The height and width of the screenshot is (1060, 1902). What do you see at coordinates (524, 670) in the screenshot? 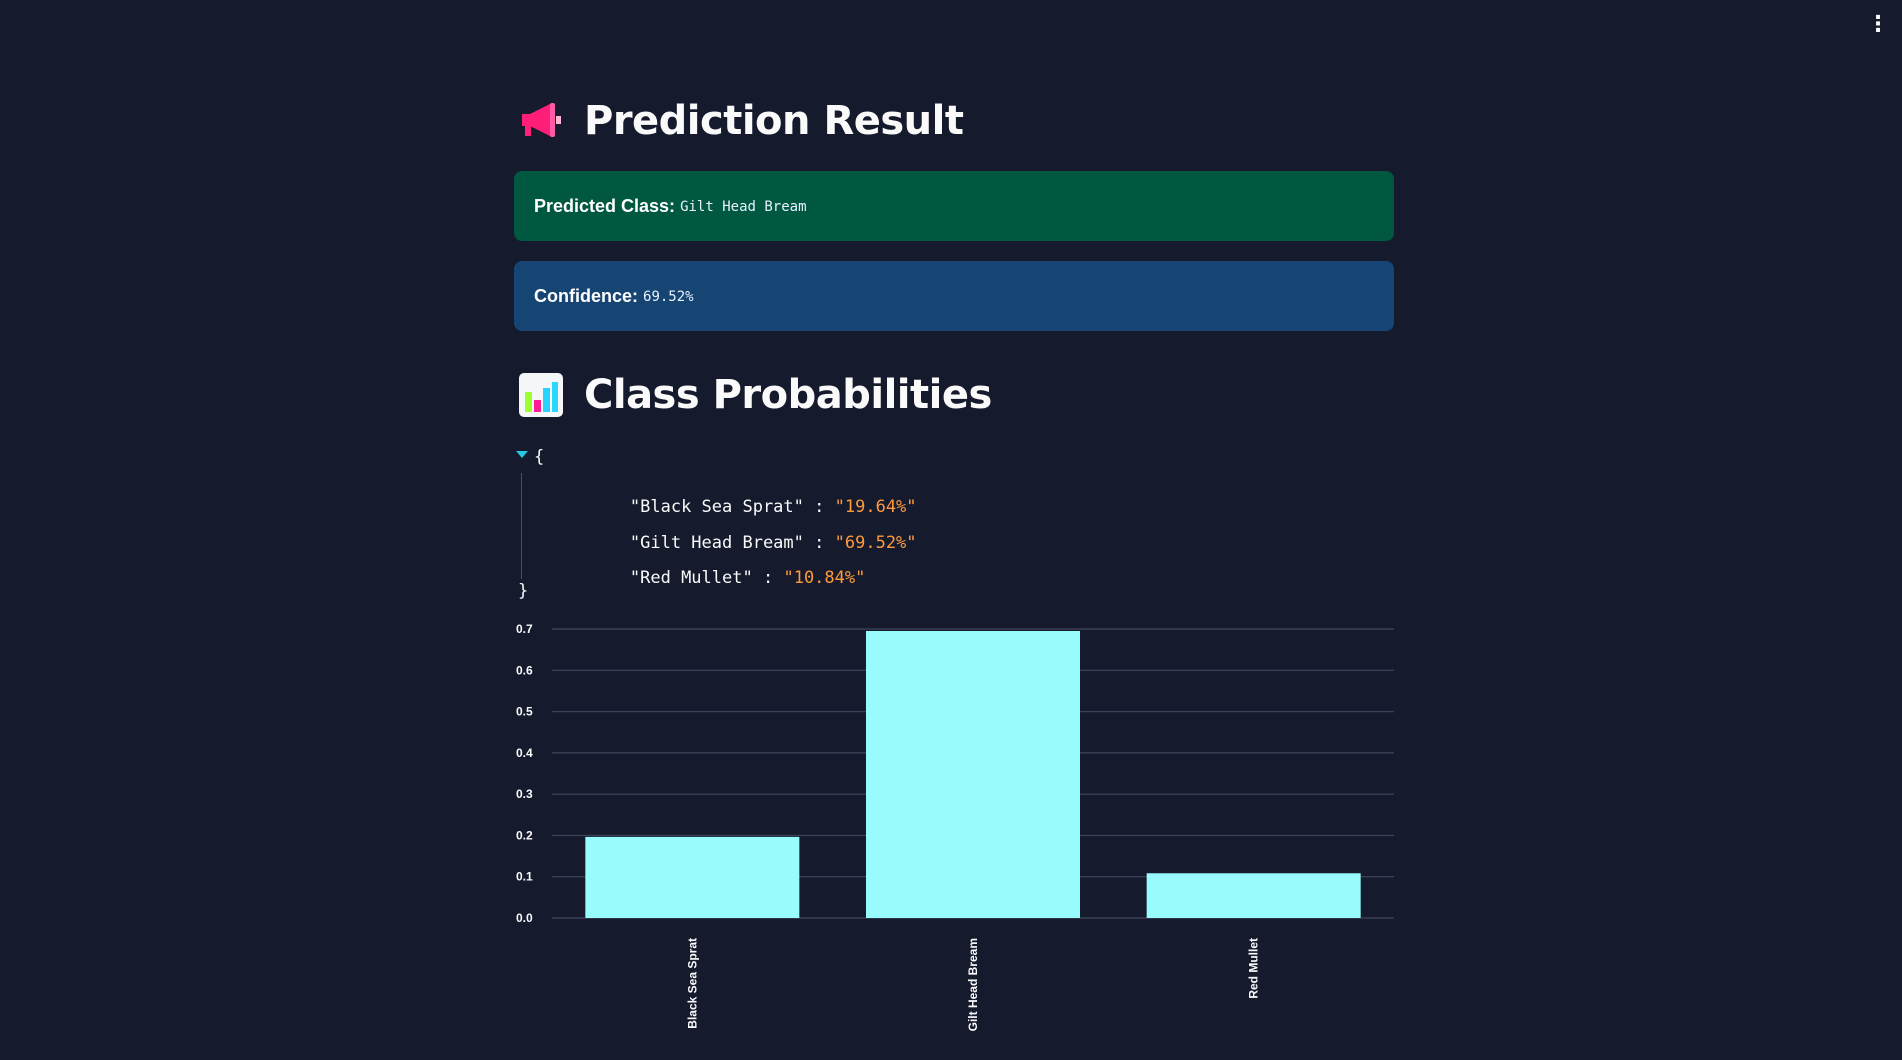
I see `y-tick-label: 0.6` at bounding box center [524, 670].